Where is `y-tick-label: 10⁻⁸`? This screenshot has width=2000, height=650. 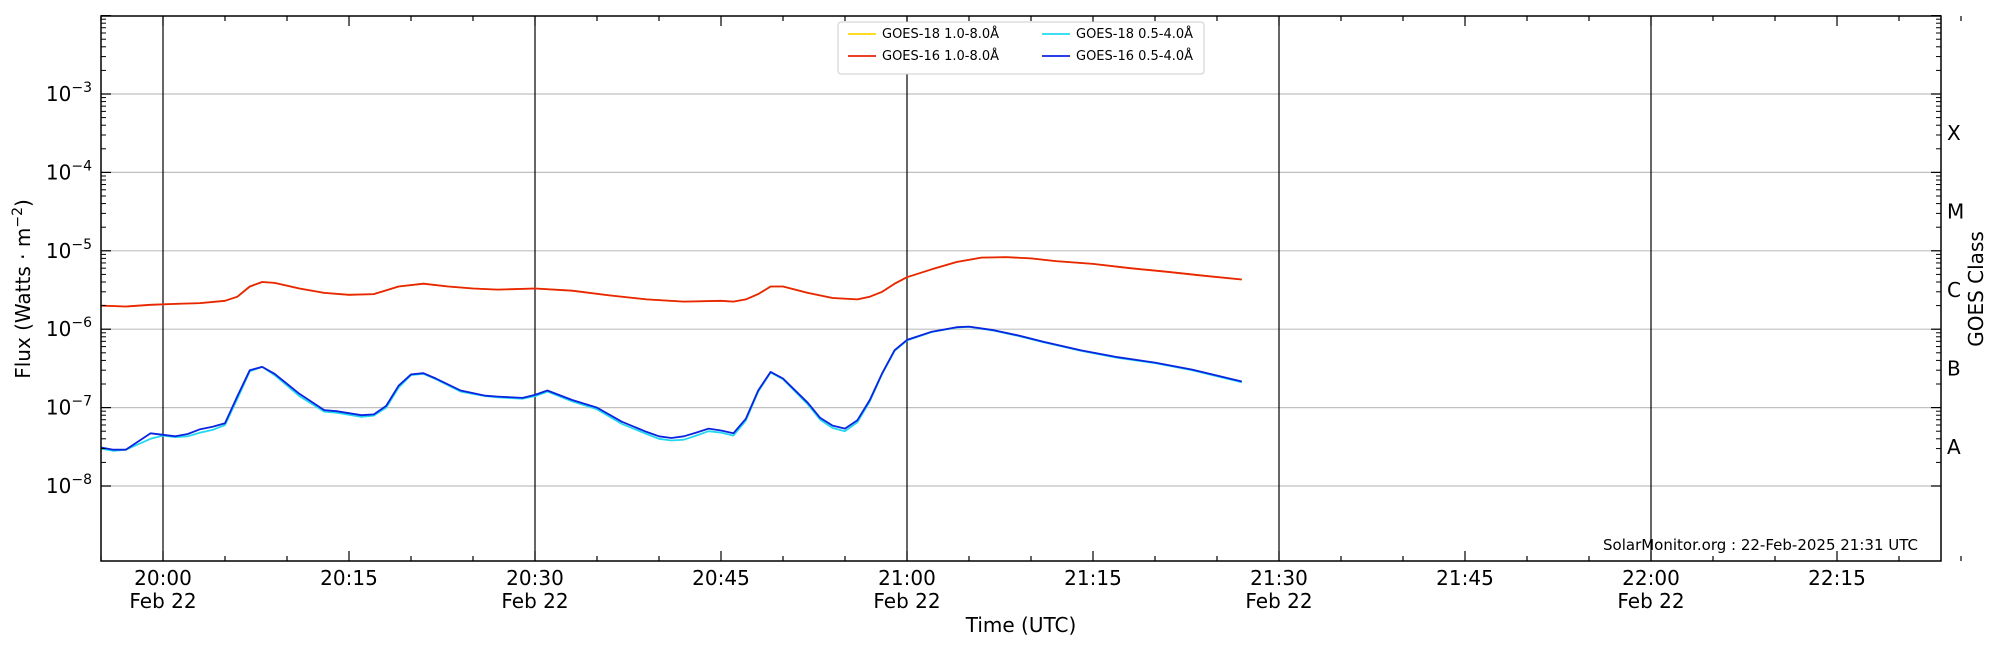
y-tick-label: 10⁻⁸ is located at coordinates (69, 485).